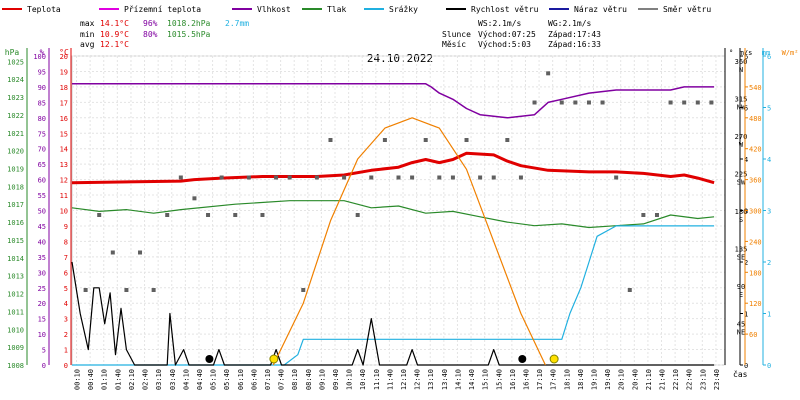  I want to click on x-tick-label: 11:10, so click(377, 379).